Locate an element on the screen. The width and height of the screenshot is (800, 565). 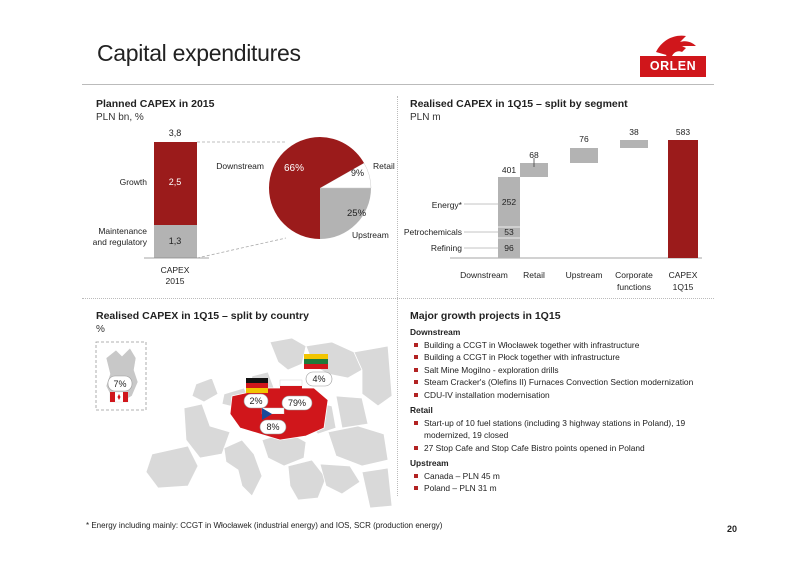
page-number: 20 is located at coordinates (732, 529).